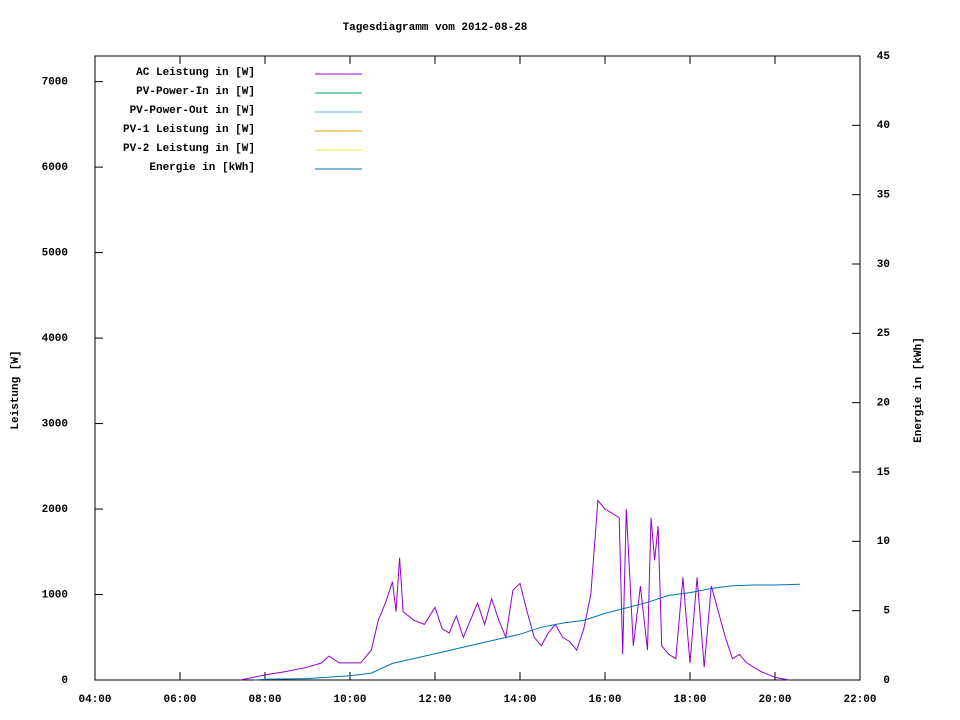 The width and height of the screenshot is (960, 720). I want to click on x-tick-label: 10:00, so click(349, 700).